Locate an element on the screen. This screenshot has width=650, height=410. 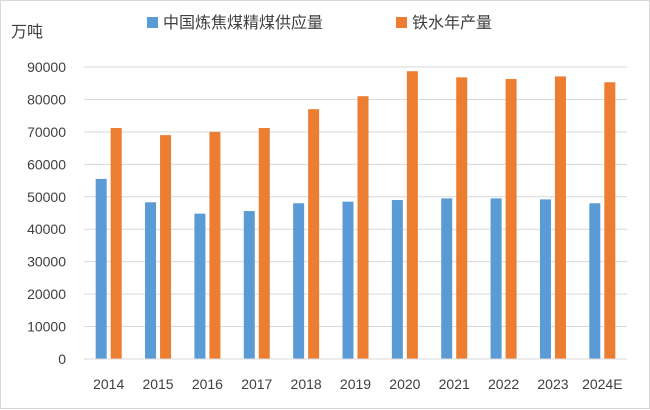
y-tick-label: 10000 is located at coordinates (46, 327).